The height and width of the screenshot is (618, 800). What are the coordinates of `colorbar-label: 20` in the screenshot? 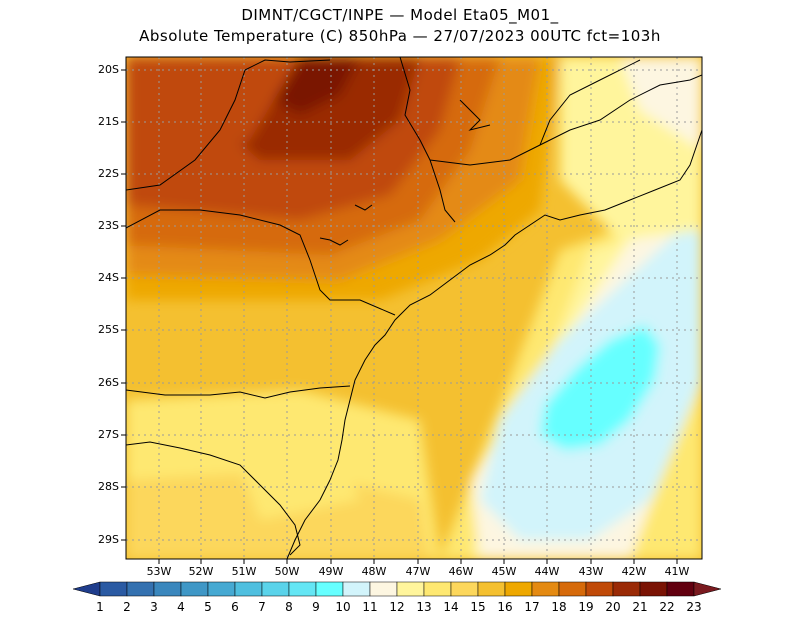 It's located at (613, 607).